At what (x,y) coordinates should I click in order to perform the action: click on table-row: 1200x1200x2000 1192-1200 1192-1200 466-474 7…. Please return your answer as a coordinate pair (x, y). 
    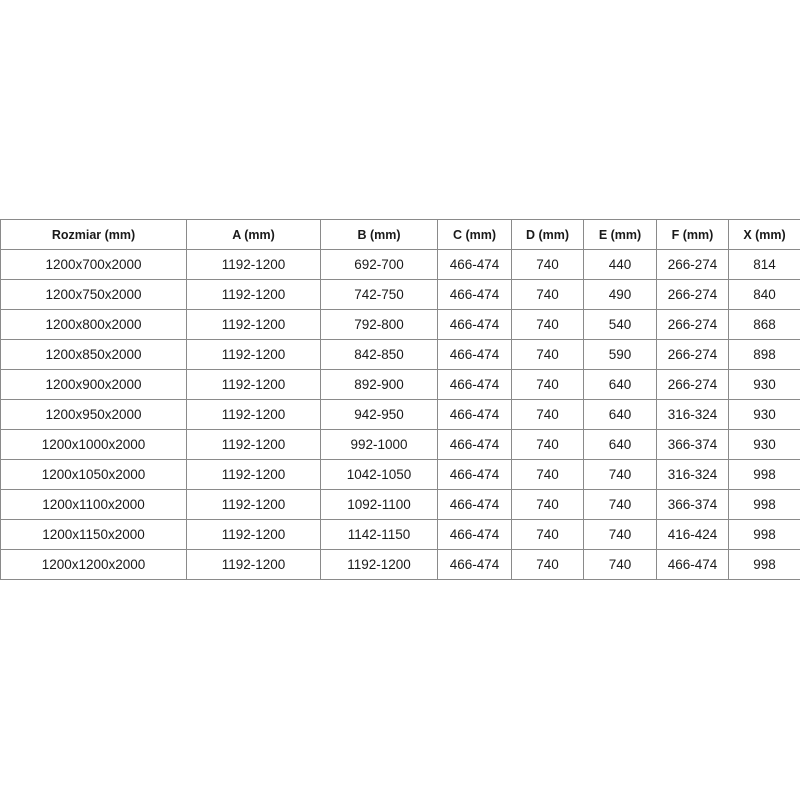
    Looking at the image, I should click on (400, 564).